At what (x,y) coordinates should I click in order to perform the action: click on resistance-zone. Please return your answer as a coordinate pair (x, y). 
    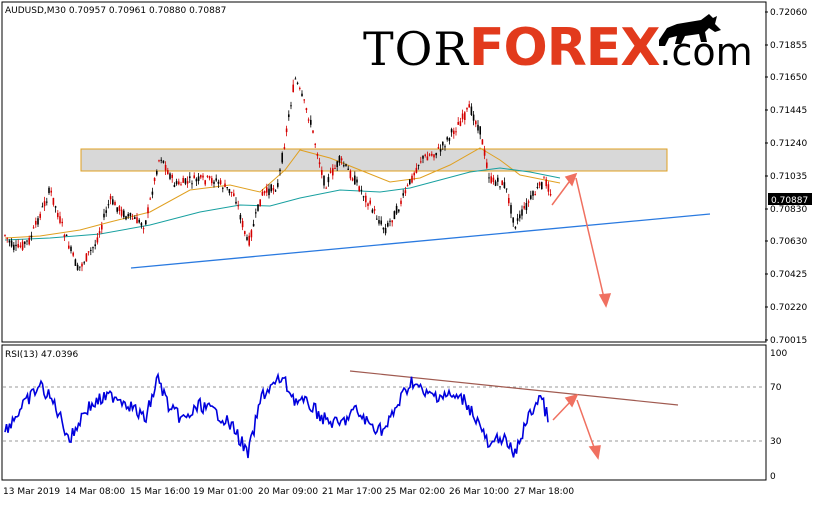
    Looking at the image, I should click on (374, 160).